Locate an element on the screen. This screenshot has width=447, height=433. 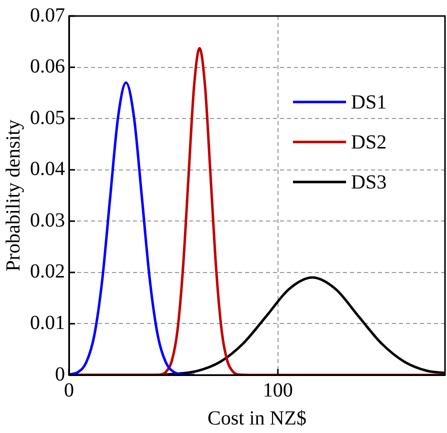
y-tick-label: 0.02 is located at coordinates (47, 271).